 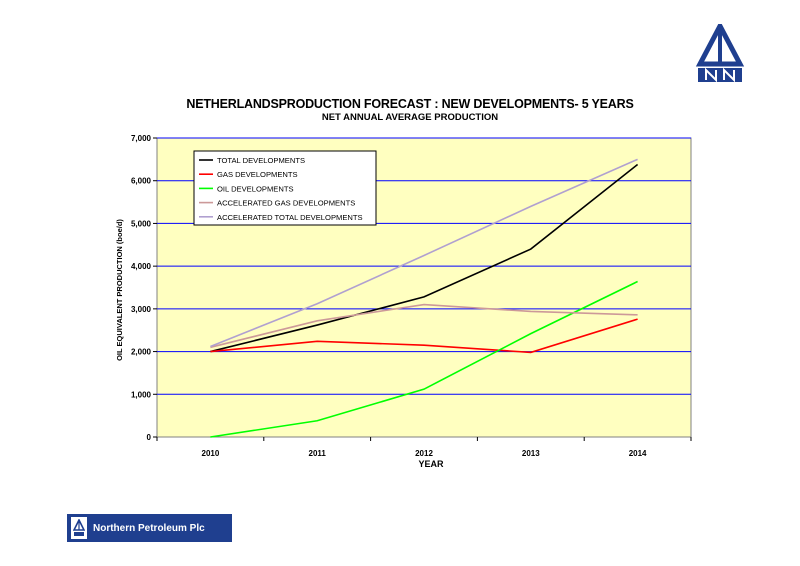 I want to click on company-mark-icon, so click(x=79, y=528).